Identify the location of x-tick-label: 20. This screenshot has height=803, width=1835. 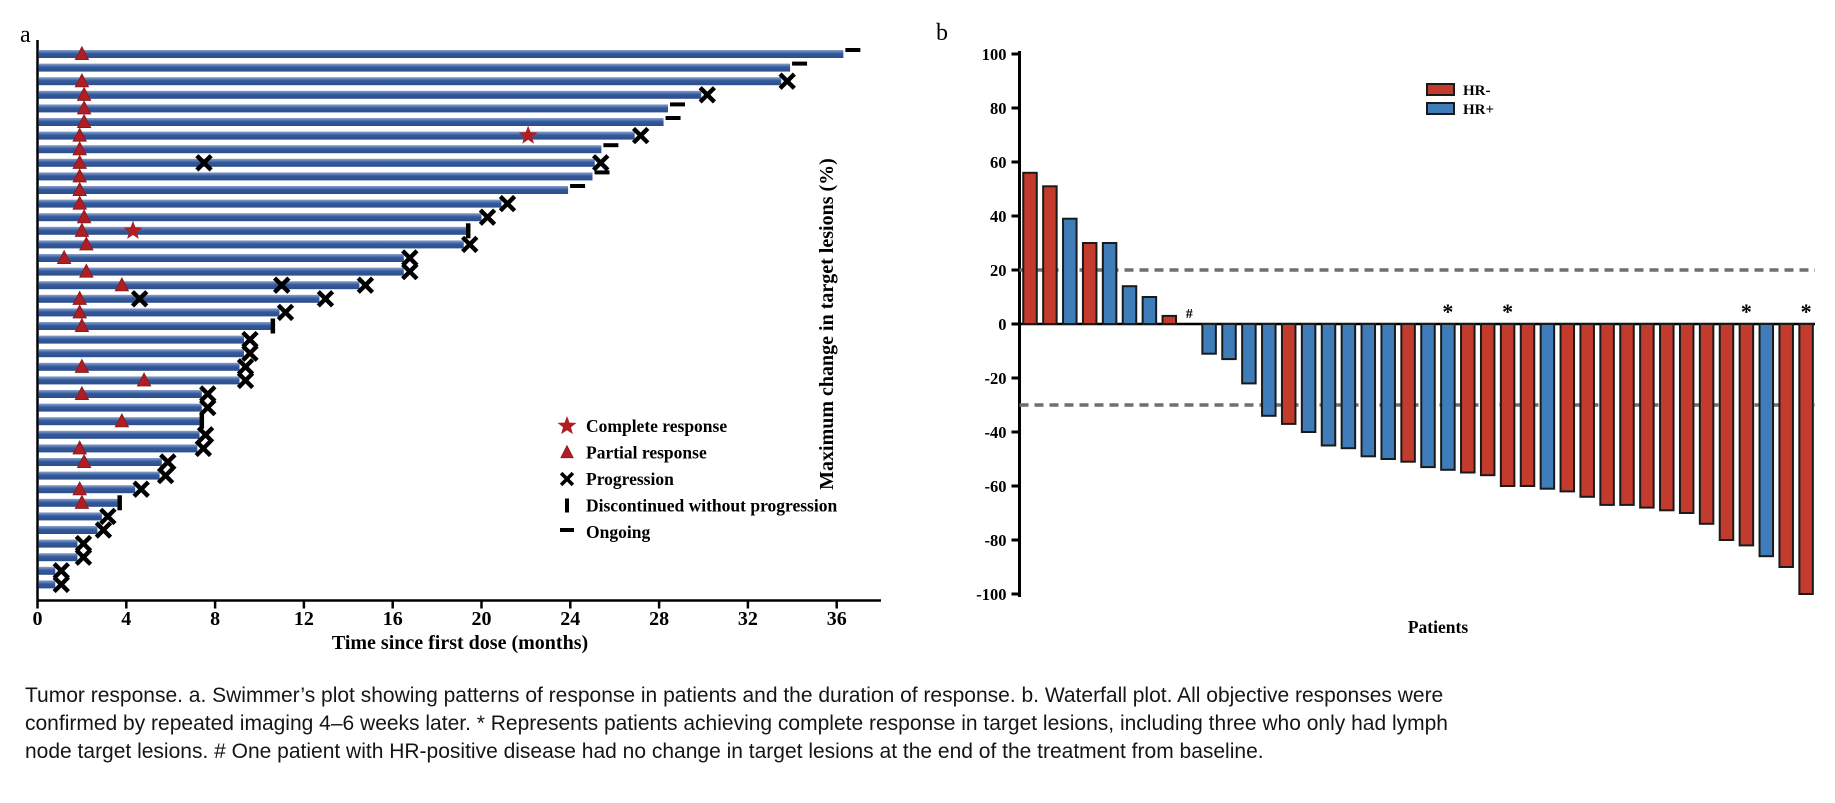
(482, 619).